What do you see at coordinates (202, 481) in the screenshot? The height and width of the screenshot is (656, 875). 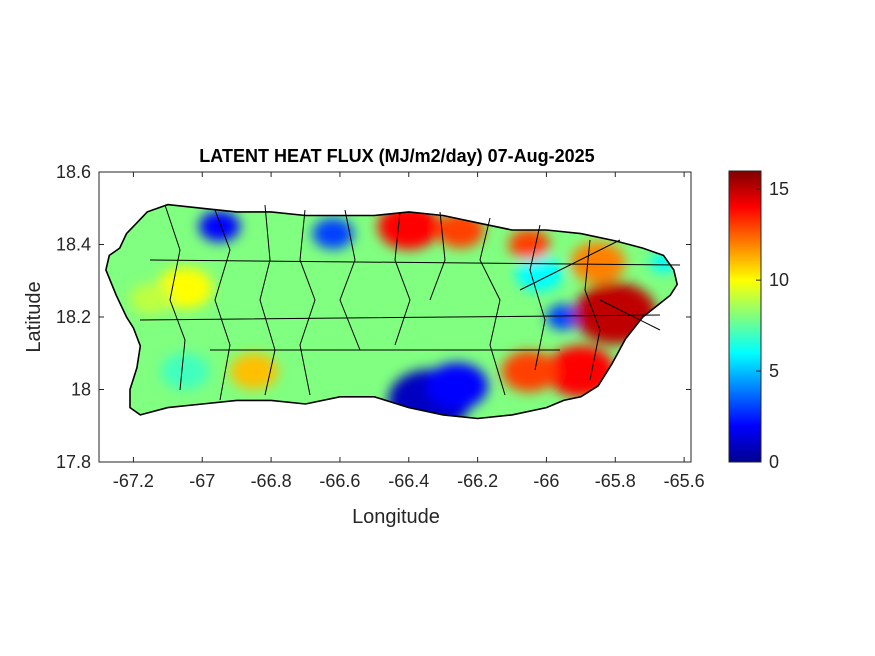 I see `x-tick-label: -67` at bounding box center [202, 481].